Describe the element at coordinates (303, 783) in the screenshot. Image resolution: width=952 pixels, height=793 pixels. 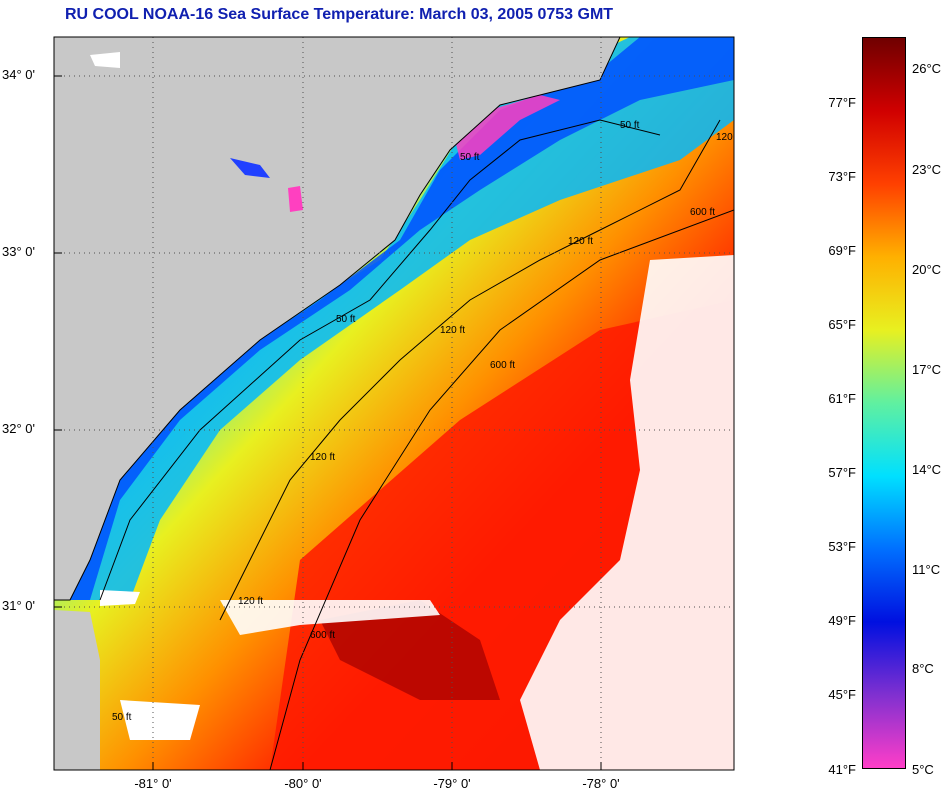
I see `lon-label: -80° 0'` at that location.